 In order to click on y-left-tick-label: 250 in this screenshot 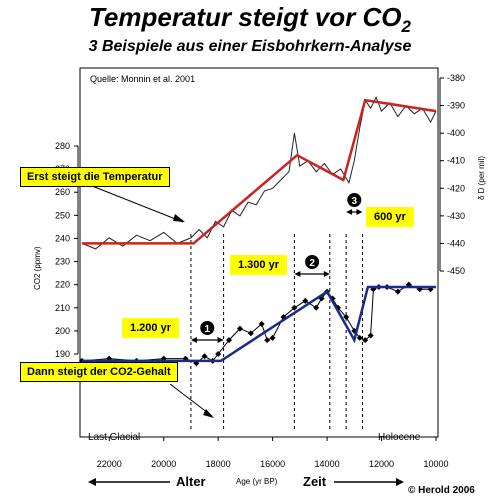, I will do `click(62, 215)`.